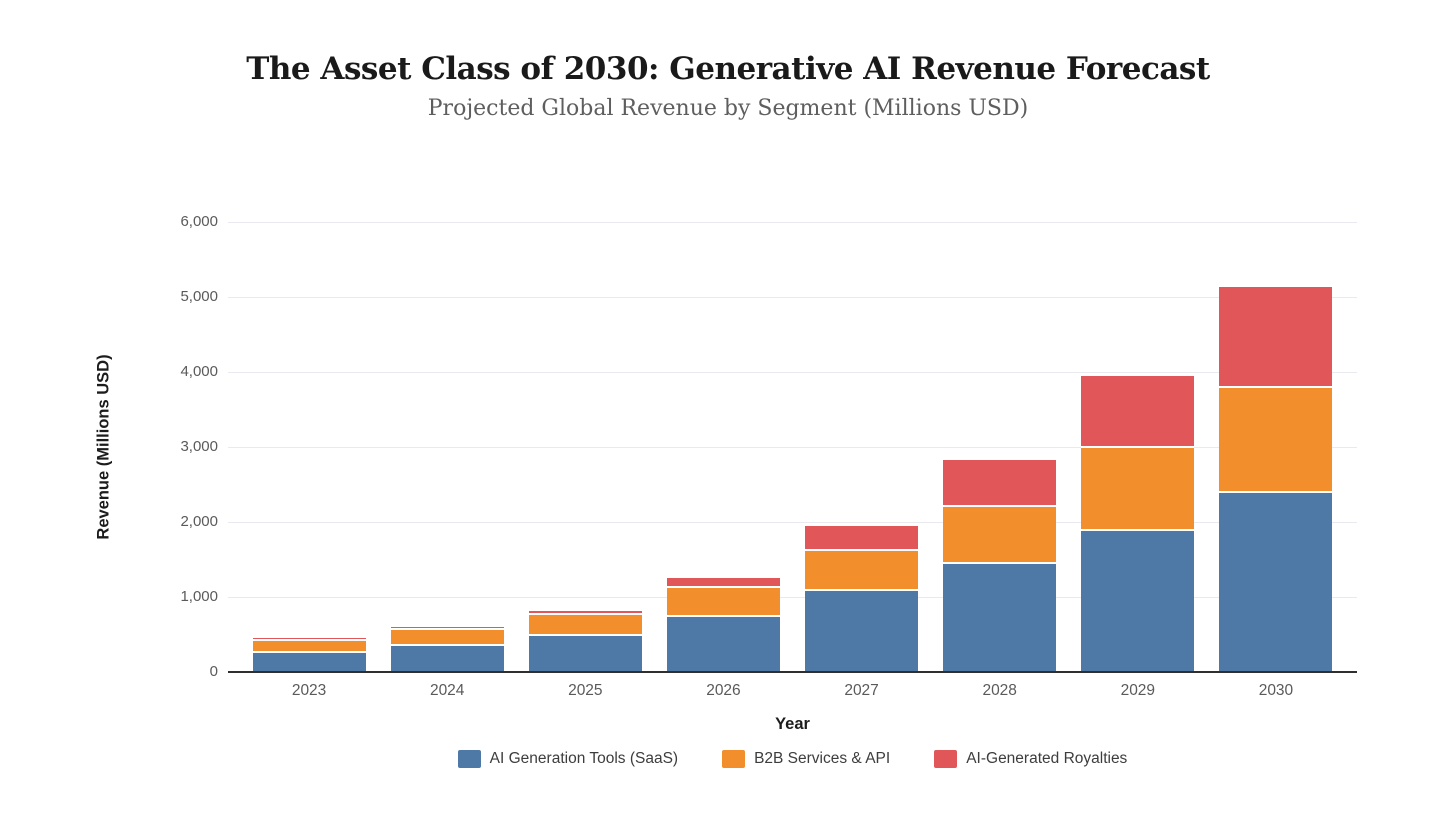 The image size is (1456, 819). What do you see at coordinates (199, 371) in the screenshot?
I see `y-tick-label: 4,000` at bounding box center [199, 371].